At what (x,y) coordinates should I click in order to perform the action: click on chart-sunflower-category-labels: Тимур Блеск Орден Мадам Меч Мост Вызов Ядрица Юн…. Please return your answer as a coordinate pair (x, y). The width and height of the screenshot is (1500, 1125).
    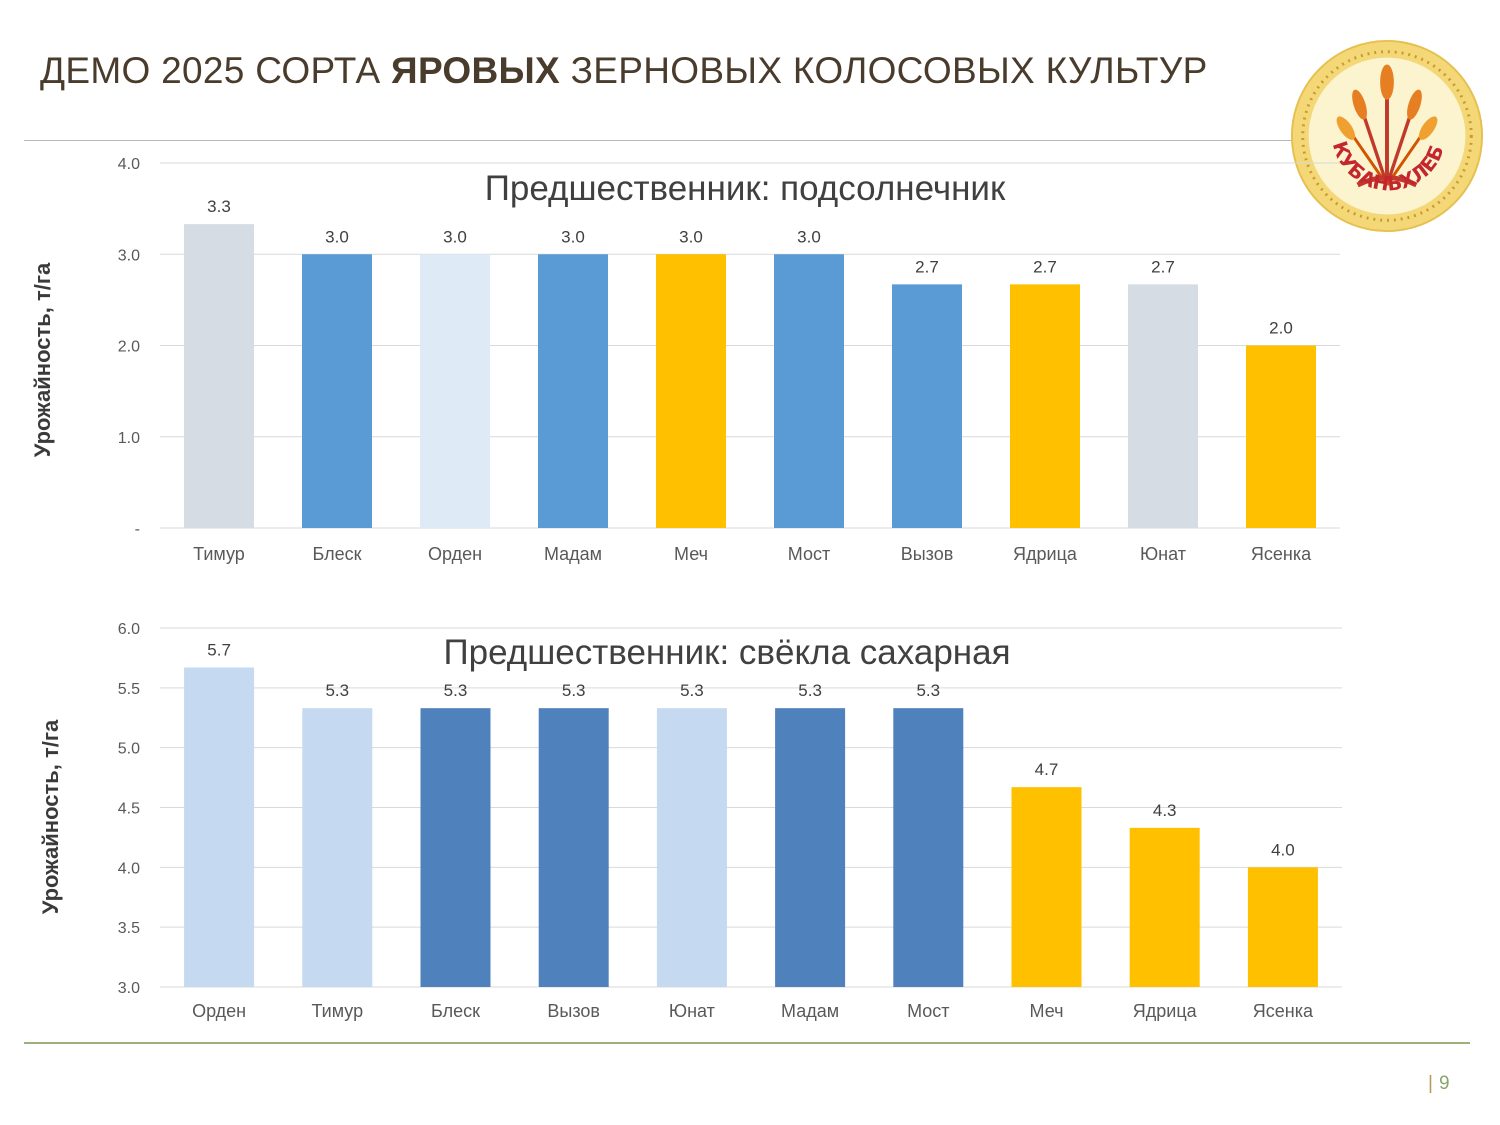
    Looking at the image, I should click on (752, 554).